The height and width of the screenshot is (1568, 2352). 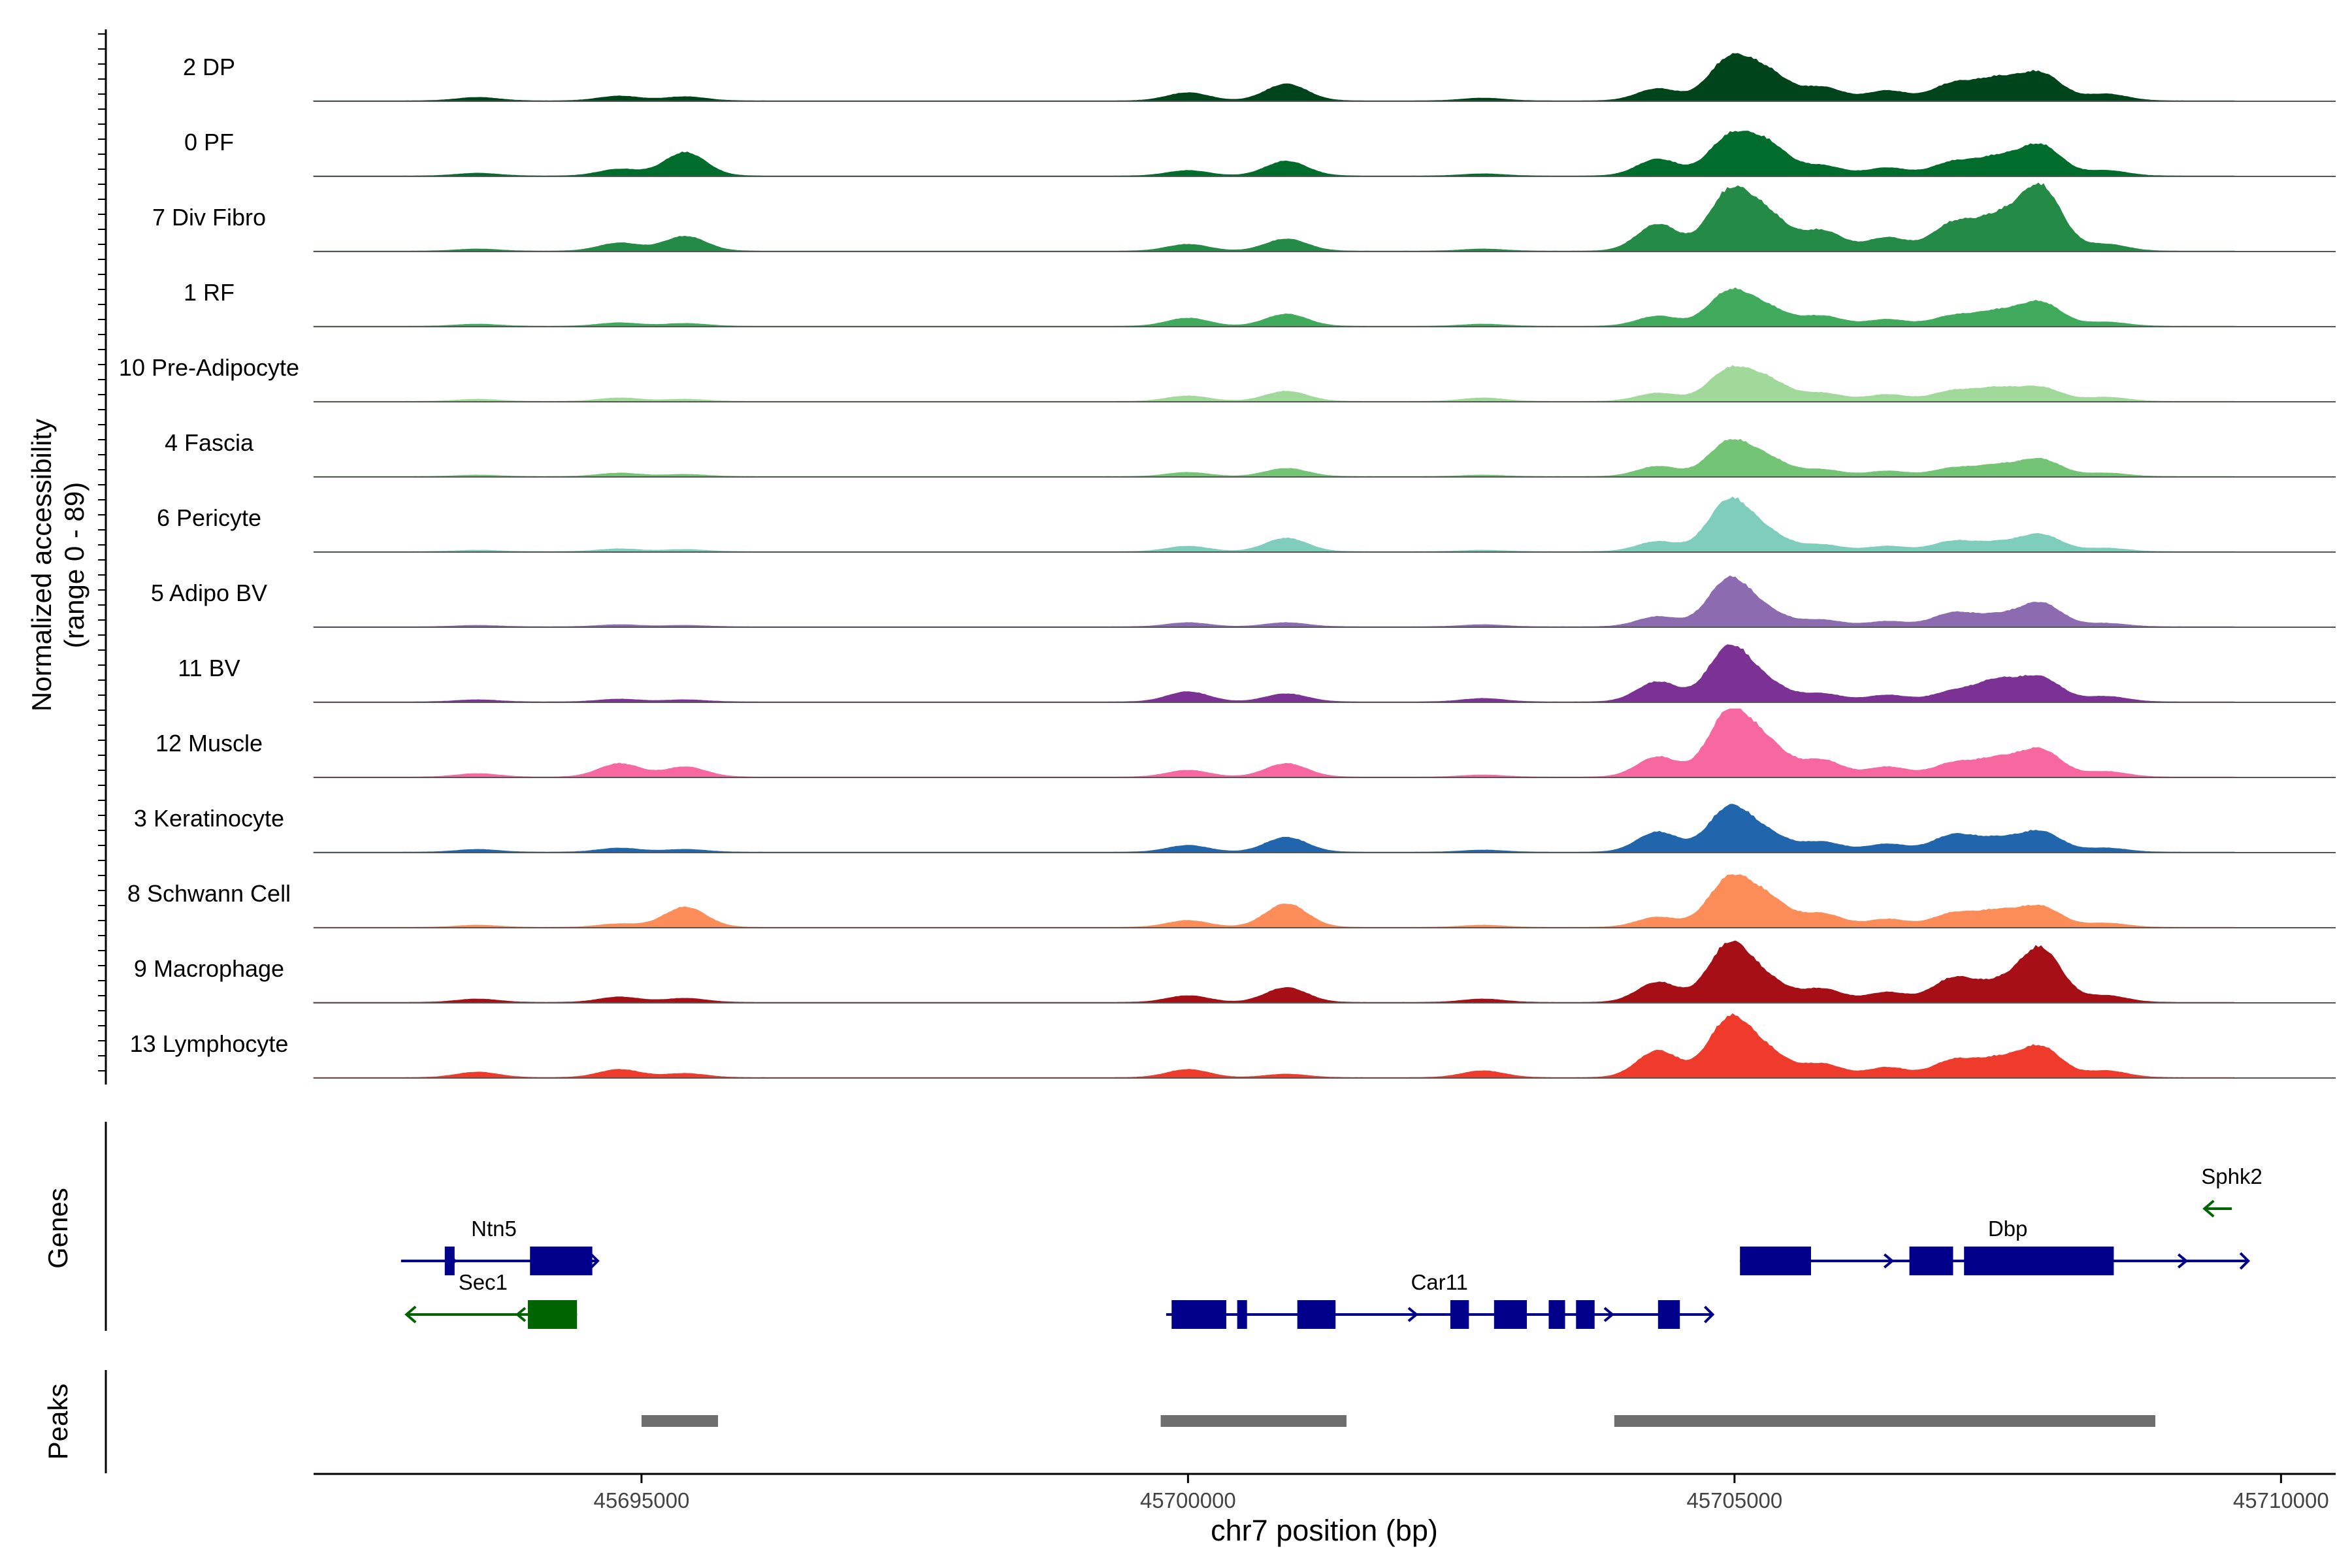 What do you see at coordinates (41, 565) in the screenshot?
I see `y-axis-title-line1: Normalized accessibility` at bounding box center [41, 565].